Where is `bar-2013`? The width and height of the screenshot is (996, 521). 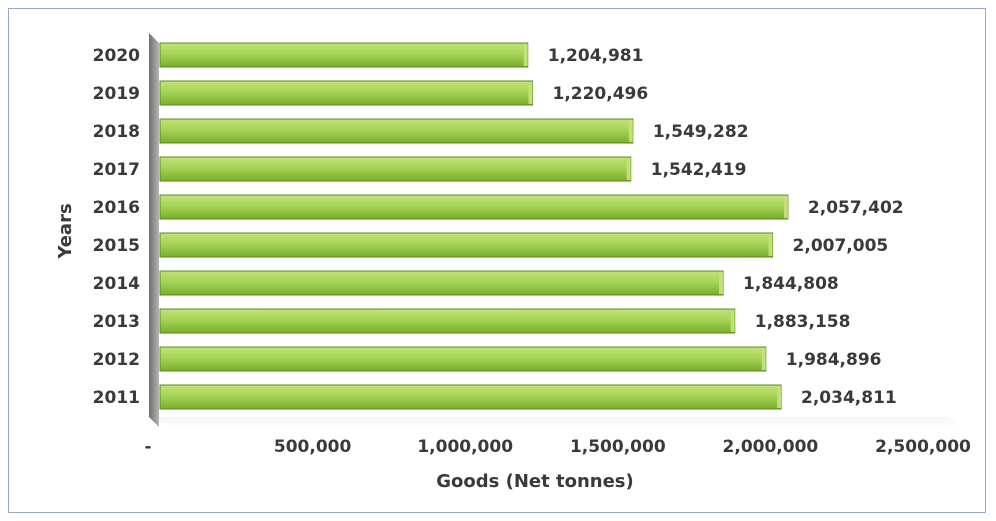
bar-2013 is located at coordinates (447, 321).